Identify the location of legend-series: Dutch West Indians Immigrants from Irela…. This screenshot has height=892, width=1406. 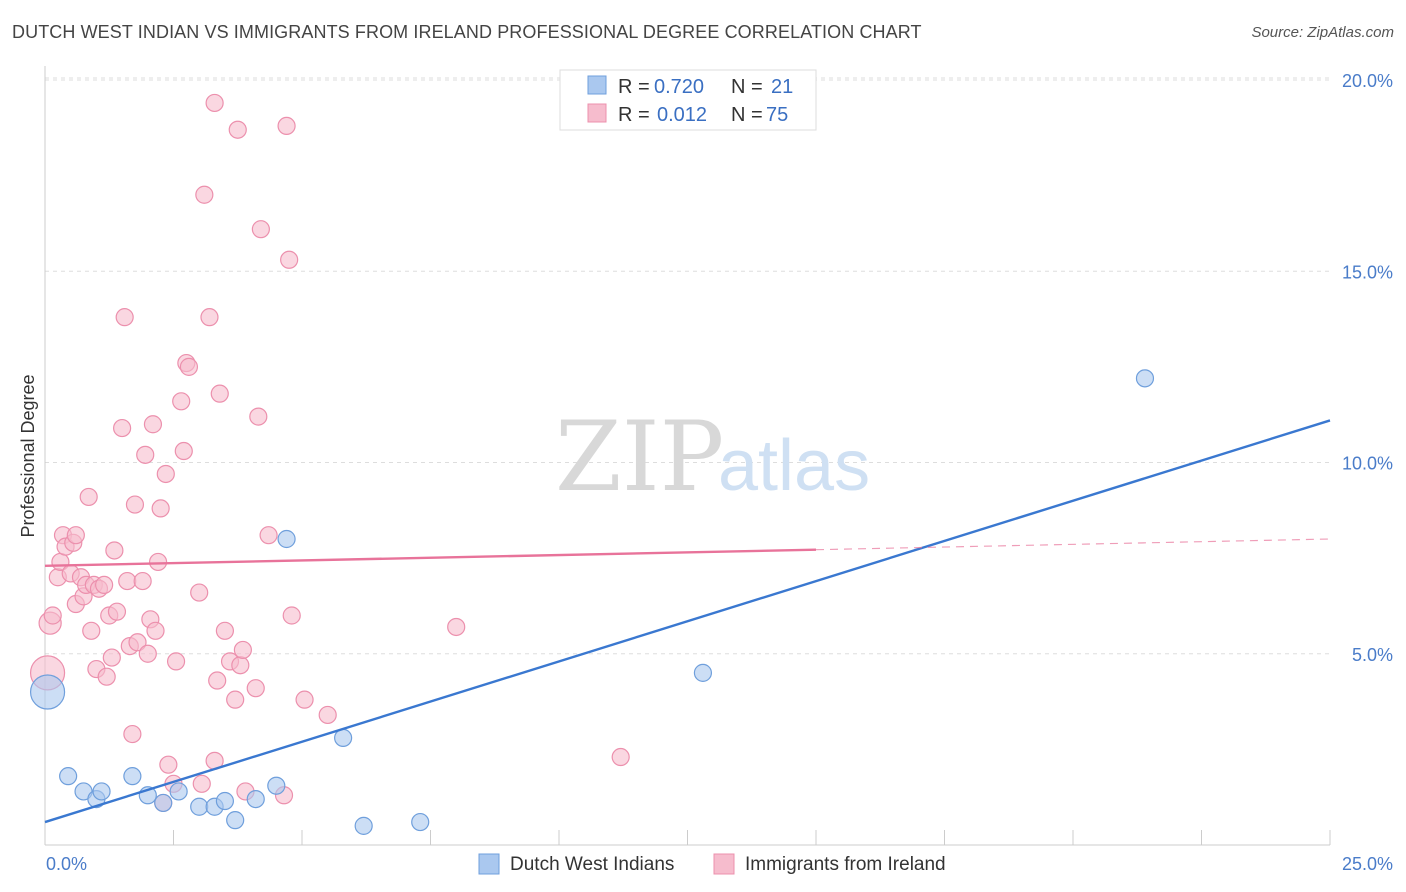
(712, 864).